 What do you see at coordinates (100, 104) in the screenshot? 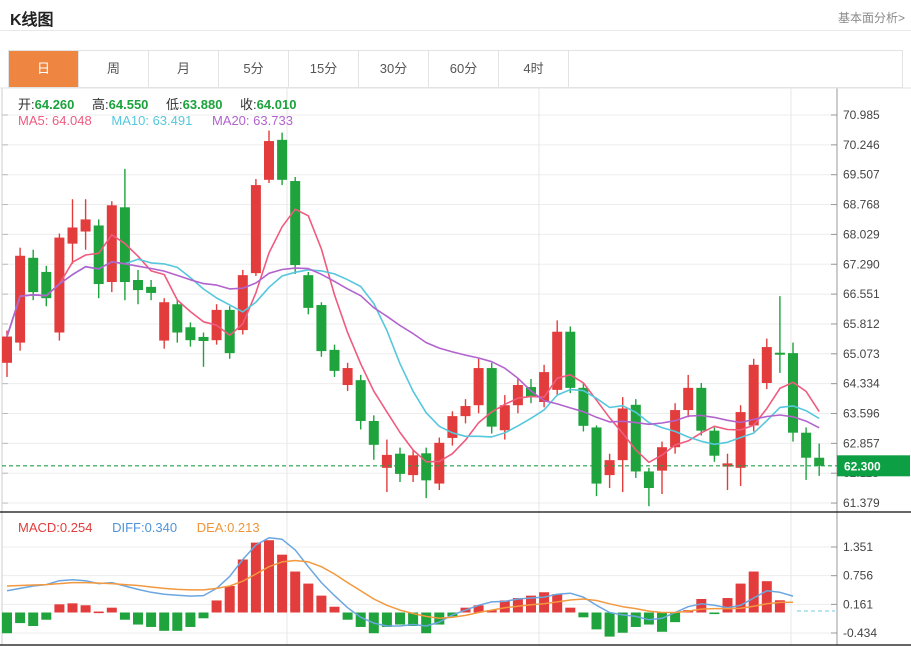
I see `high-label: 高:` at bounding box center [100, 104].